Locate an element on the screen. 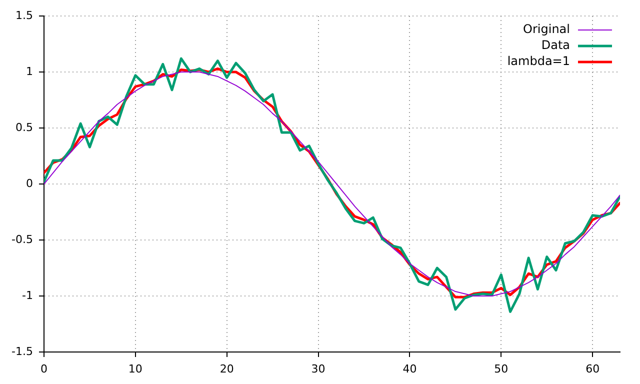 The height and width of the screenshot is (384, 640). x-tick-label: 50 is located at coordinates (501, 369).